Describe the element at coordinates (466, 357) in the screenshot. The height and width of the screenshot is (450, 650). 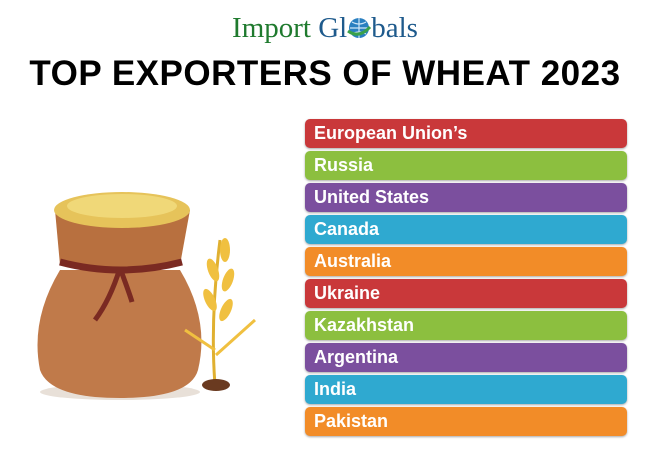
I see `exporter-bar-argentina: Argentina` at that location.